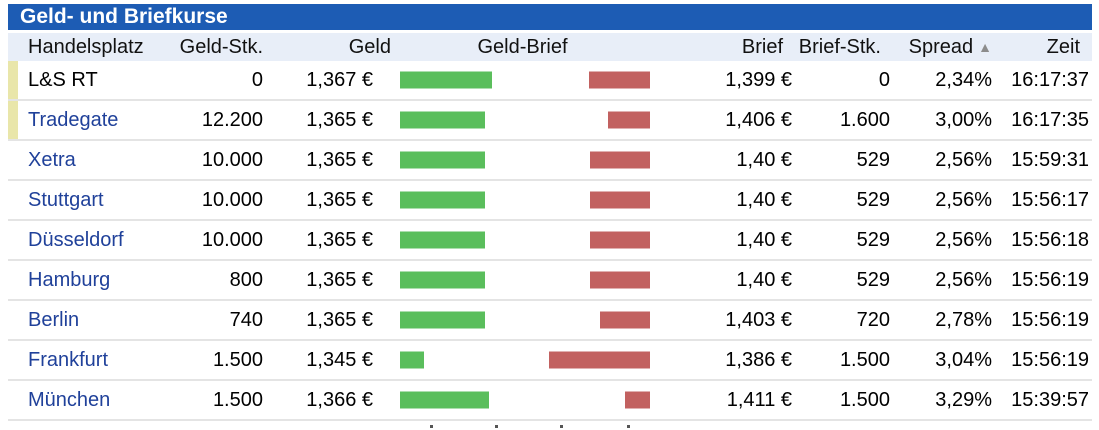 The height and width of the screenshot is (430, 1099). What do you see at coordinates (54, 319) in the screenshot?
I see `venue-link: Berlin` at bounding box center [54, 319].